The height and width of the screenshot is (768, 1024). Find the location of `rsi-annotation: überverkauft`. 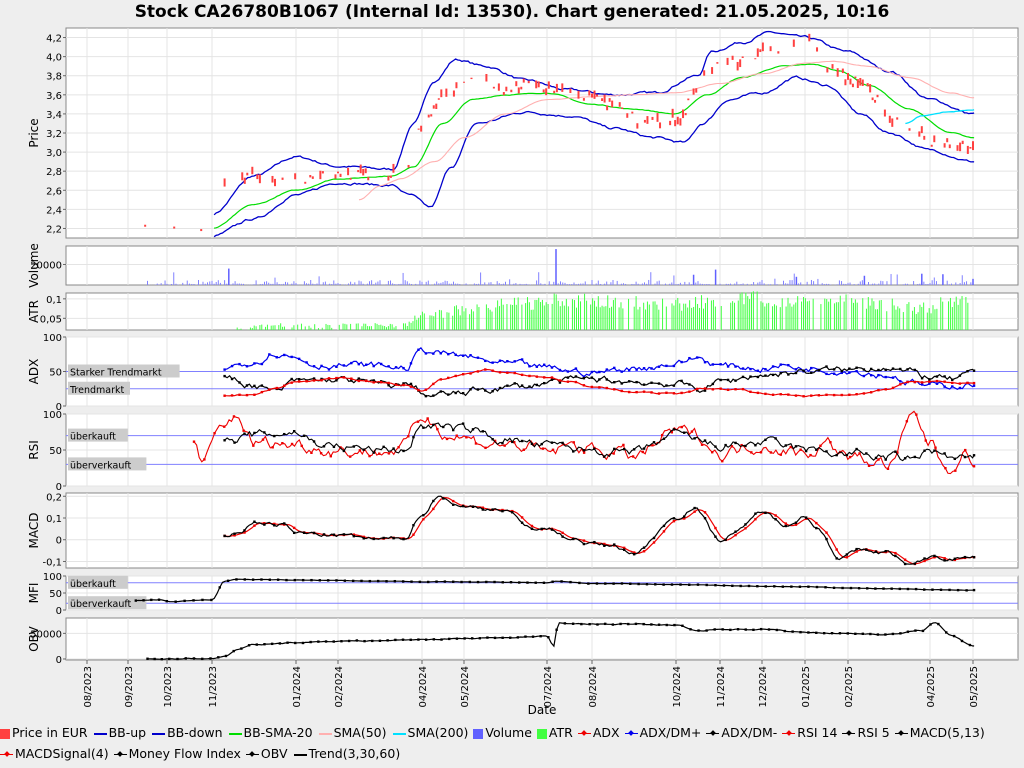

rsi-annotation: überverkauft is located at coordinates (101, 465).